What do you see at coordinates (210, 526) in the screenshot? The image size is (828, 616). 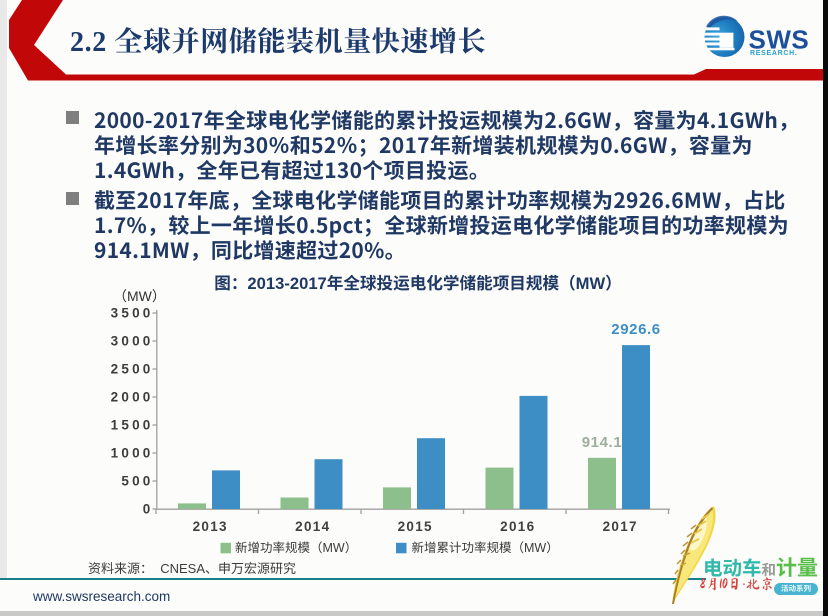 I see `svg-text: 2013` at bounding box center [210, 526].